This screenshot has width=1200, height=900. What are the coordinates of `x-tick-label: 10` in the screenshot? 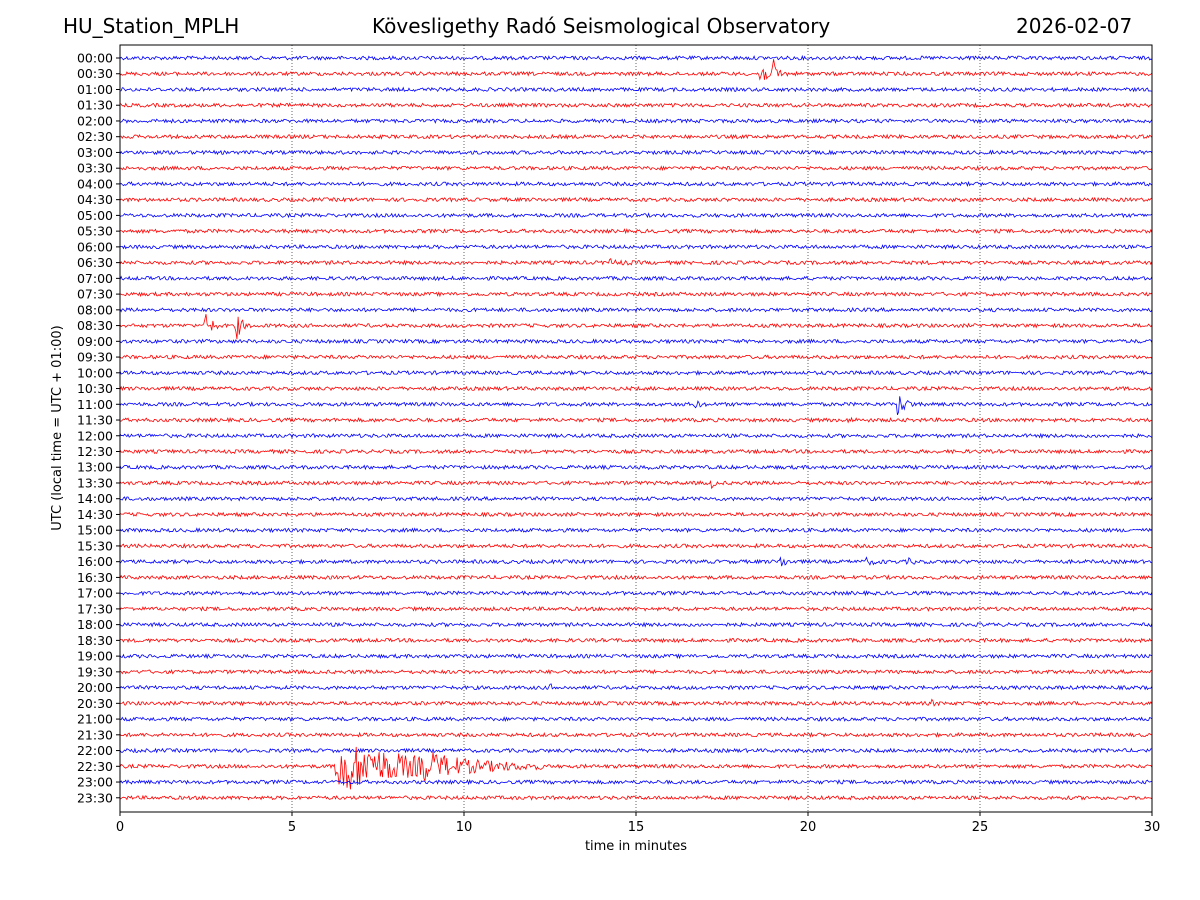 It's located at (464, 827).